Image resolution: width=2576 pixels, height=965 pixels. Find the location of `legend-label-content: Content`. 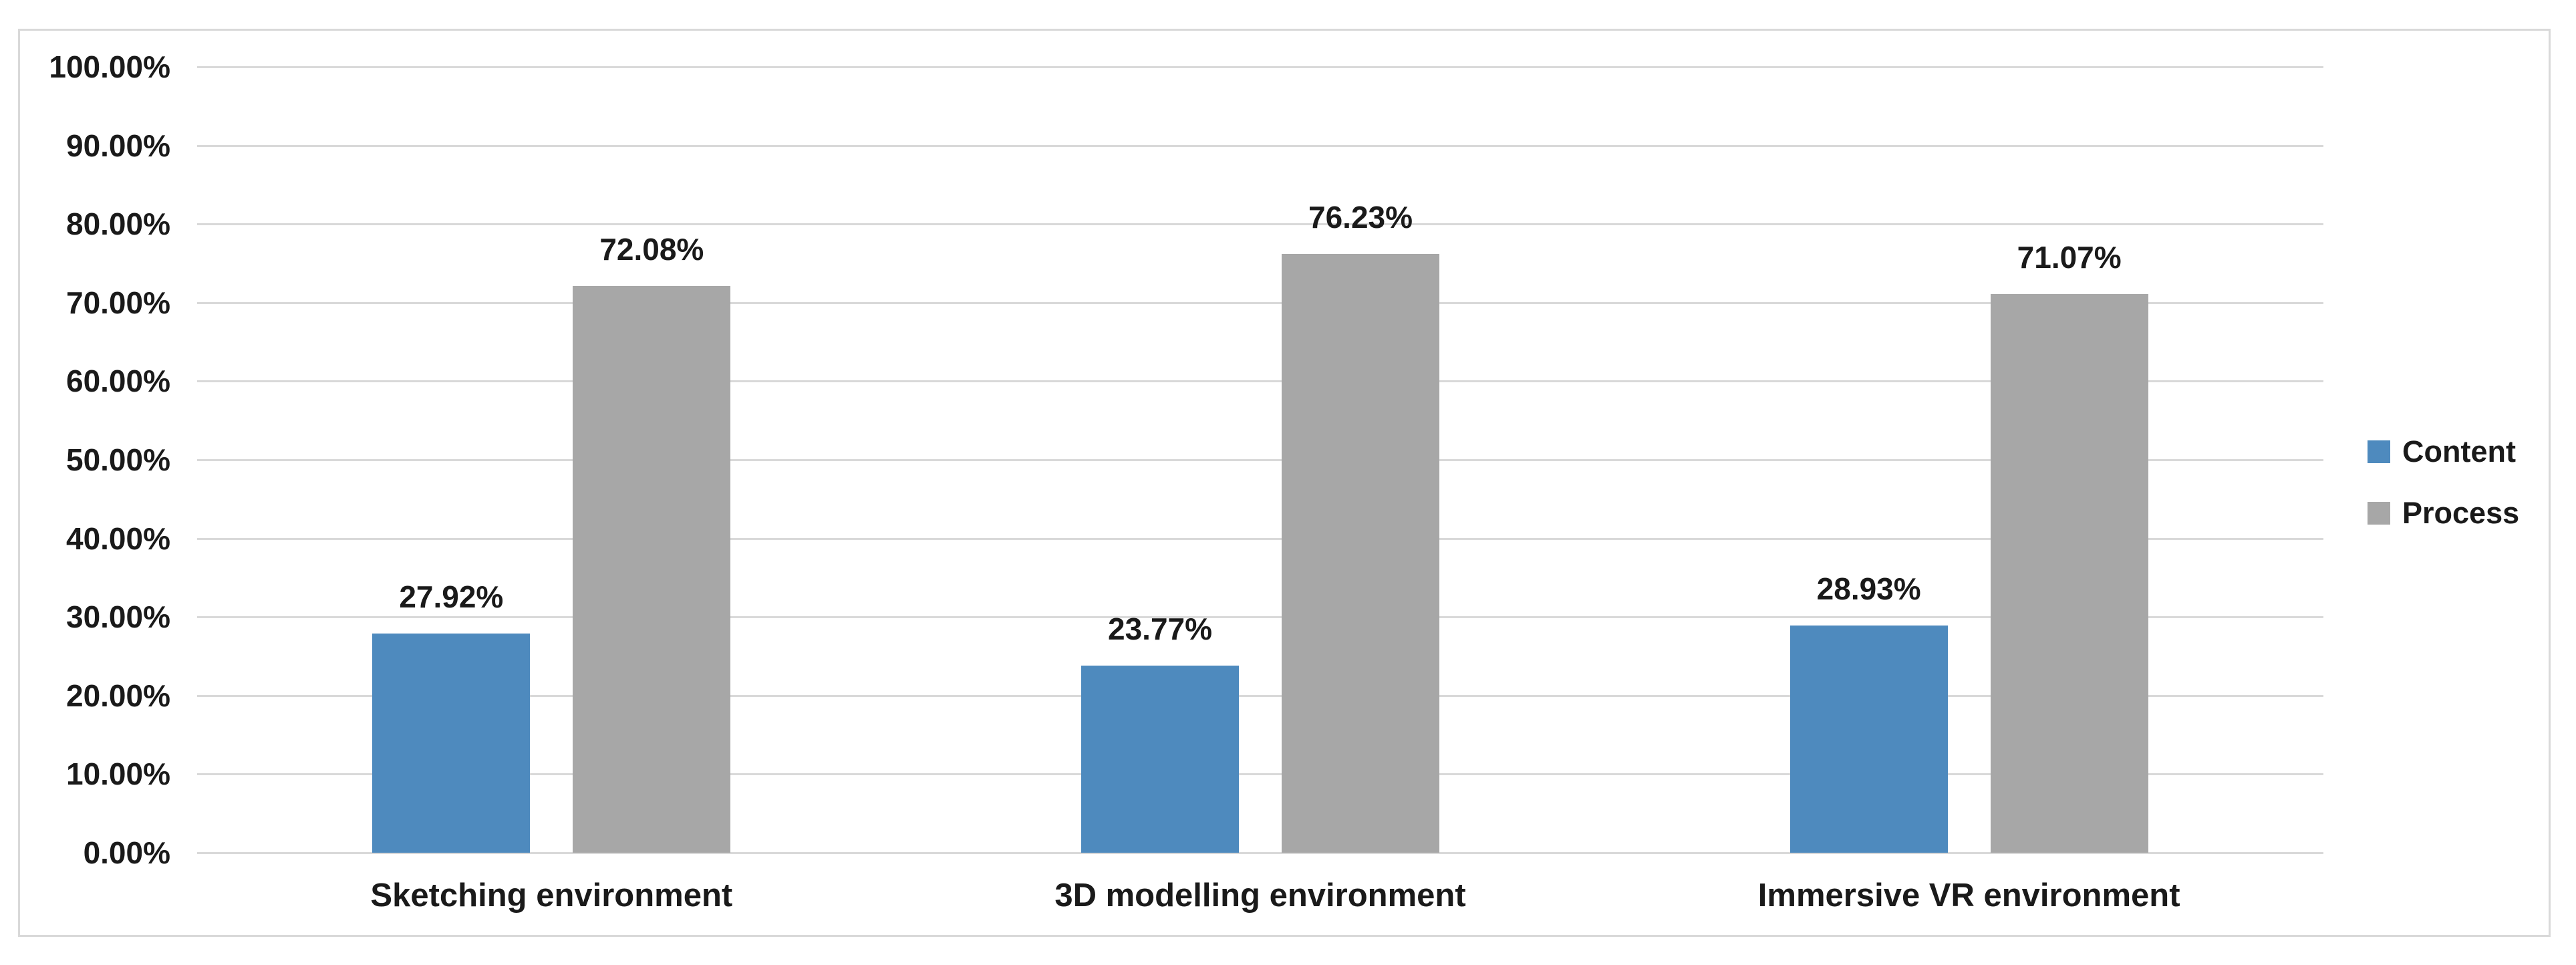

legend-label-content: Content is located at coordinates (2459, 451).